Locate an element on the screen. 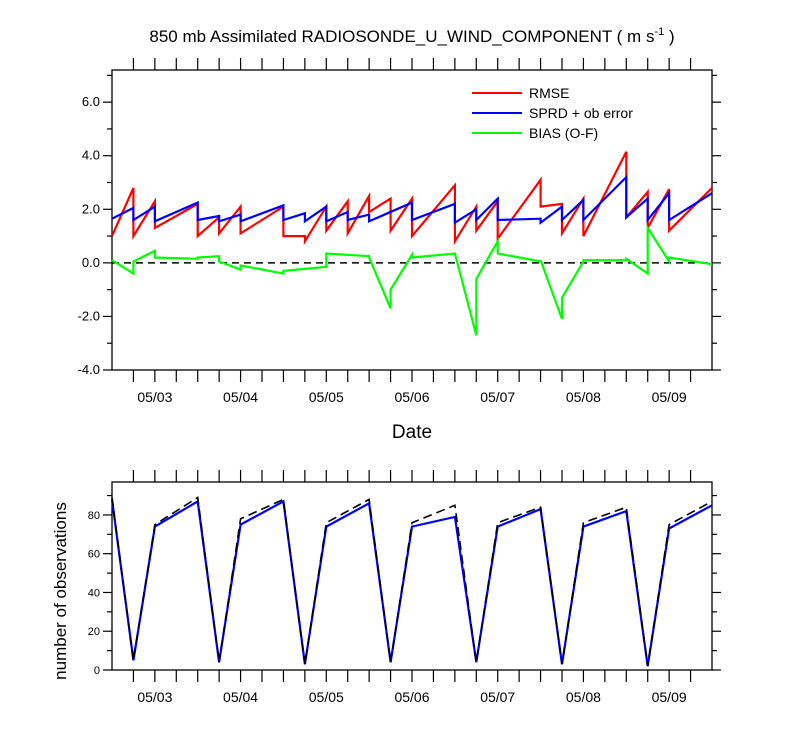 The image size is (800, 755). series-line-bias-o-f is located at coordinates (412, 280).